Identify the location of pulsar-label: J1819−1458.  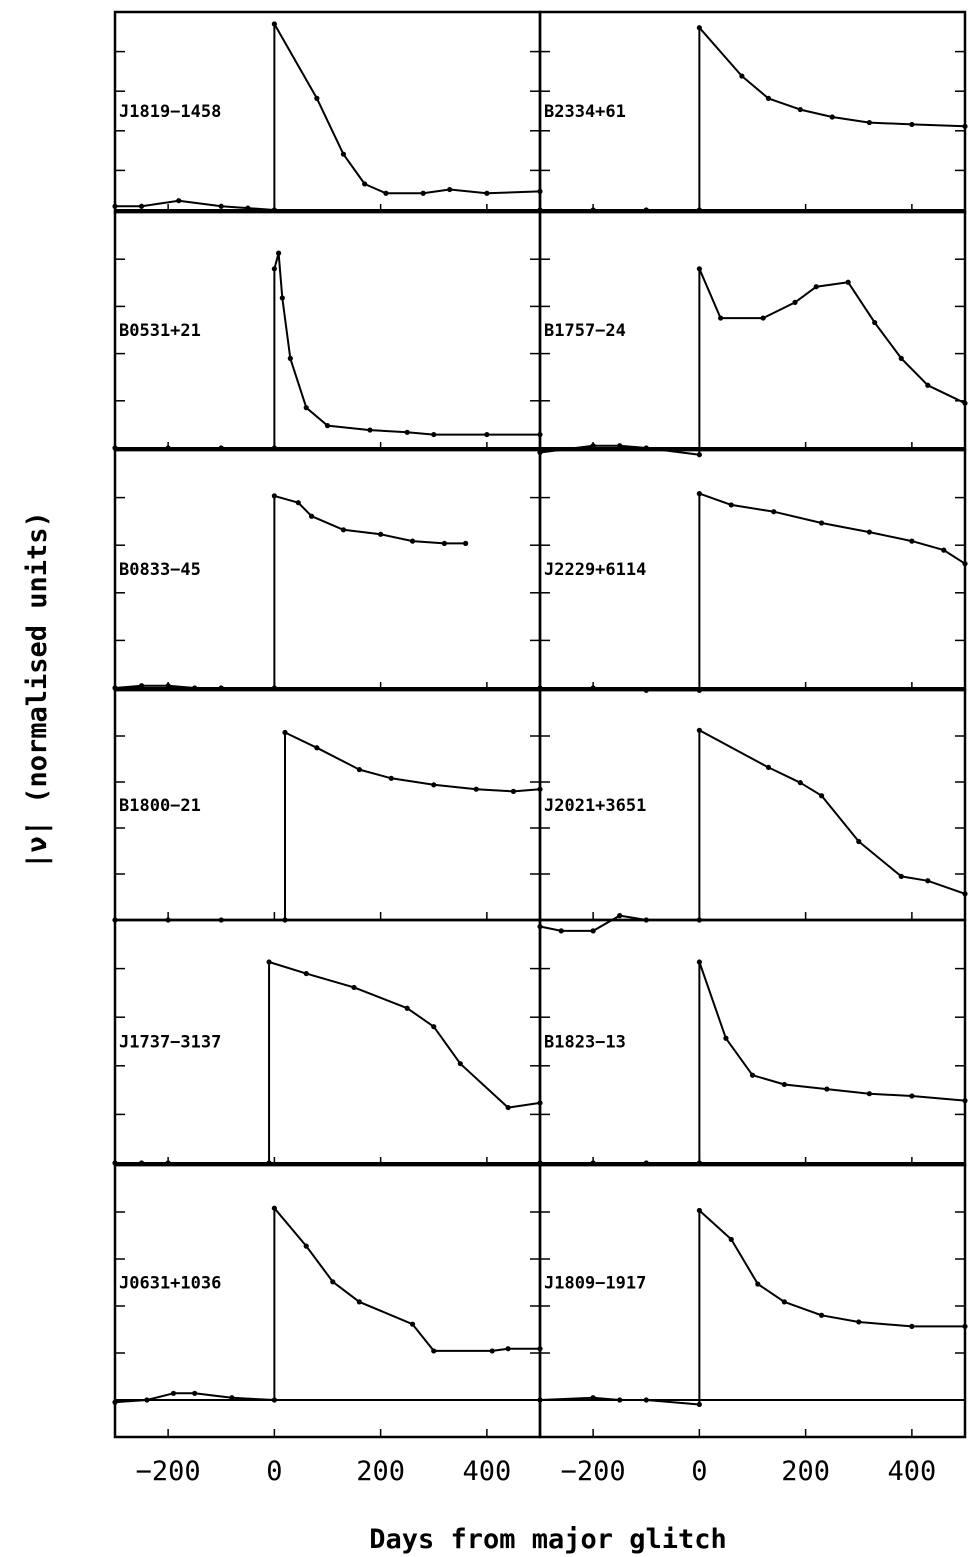
(170, 112).